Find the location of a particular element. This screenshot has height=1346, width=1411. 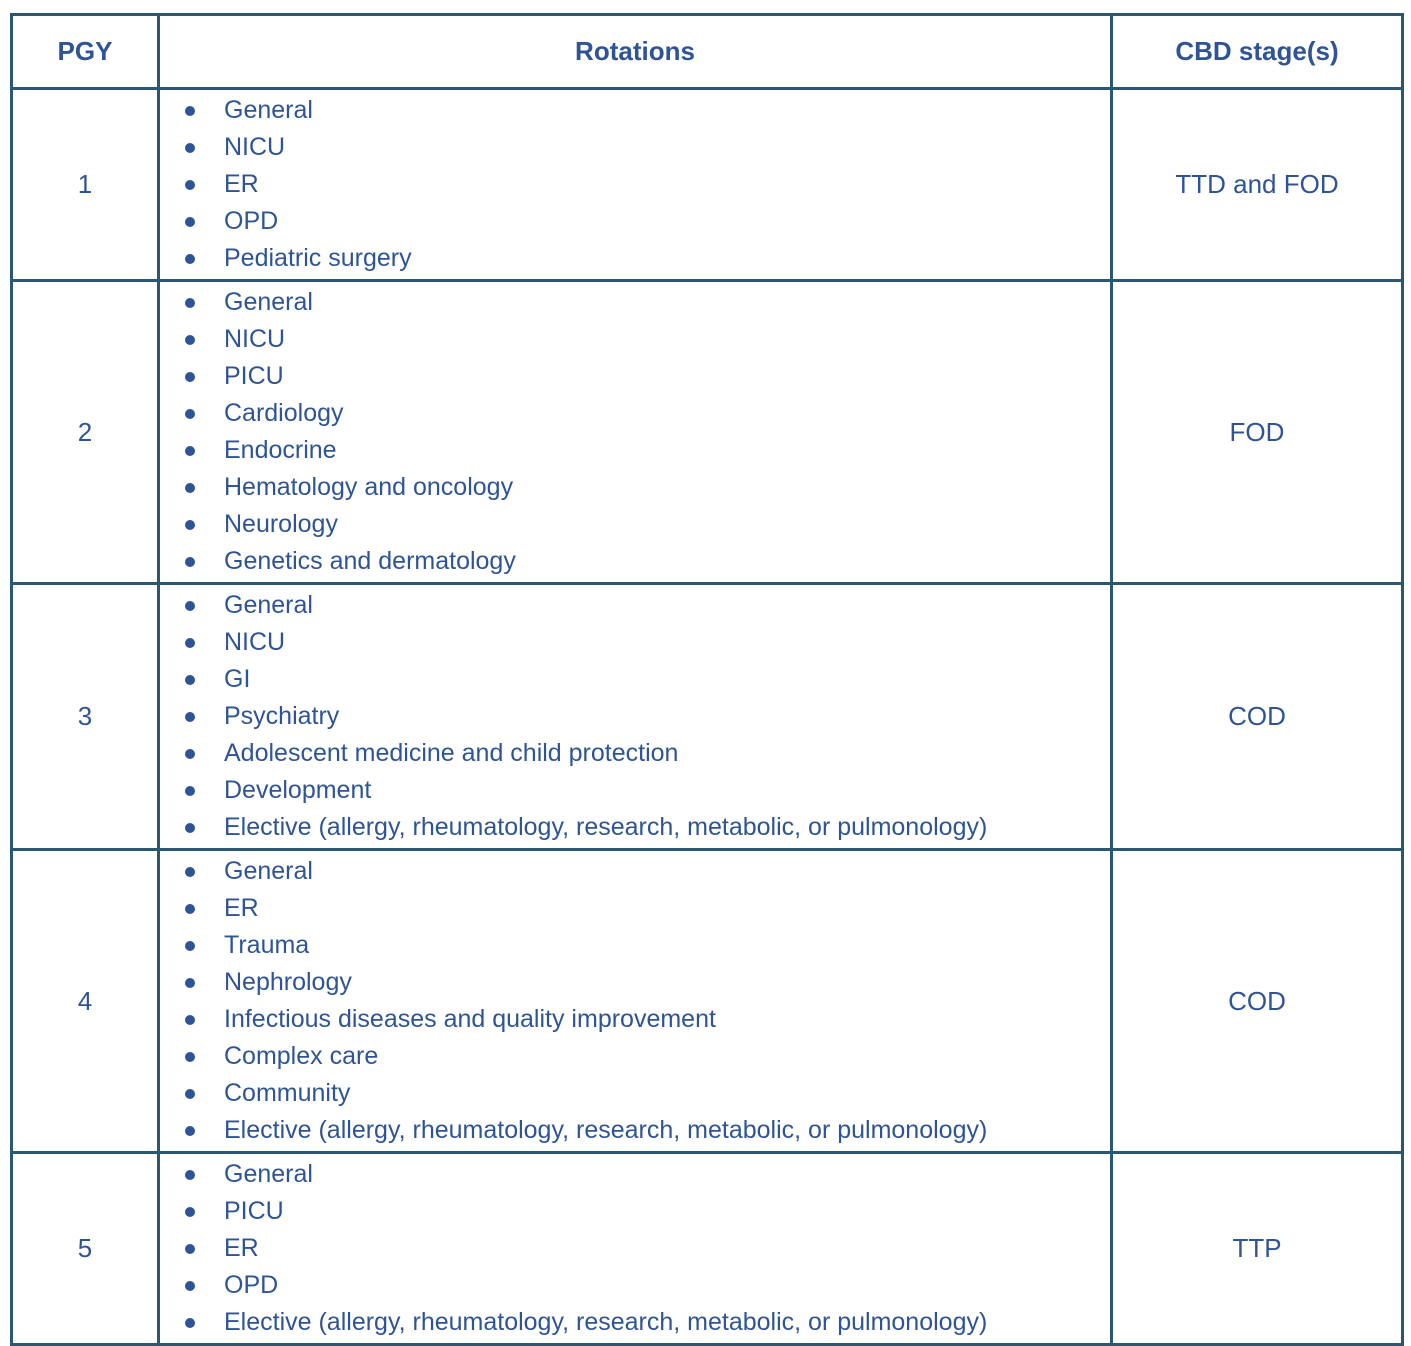

pgy-cell: 4 is located at coordinates (85, 1001).